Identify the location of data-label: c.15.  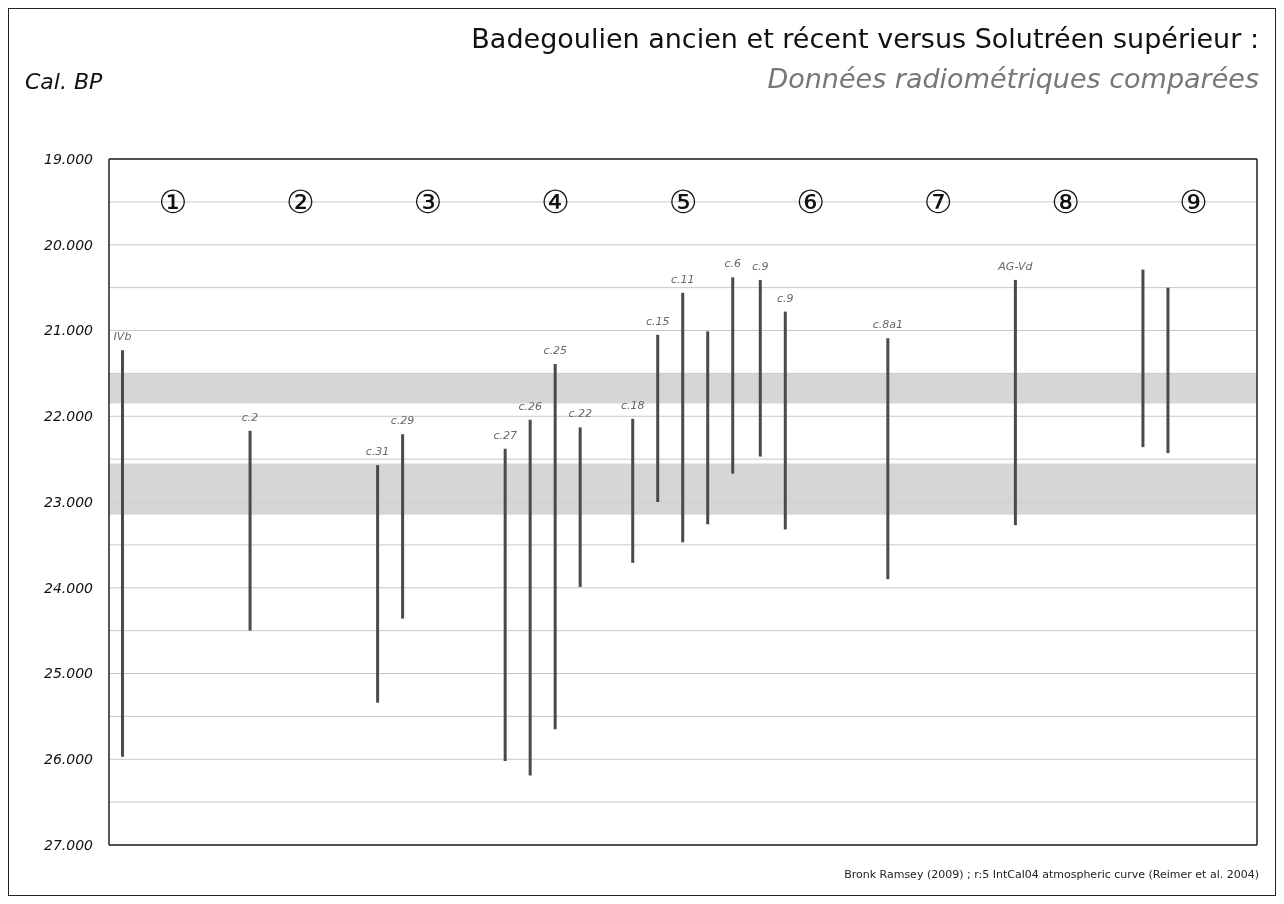
(657, 321).